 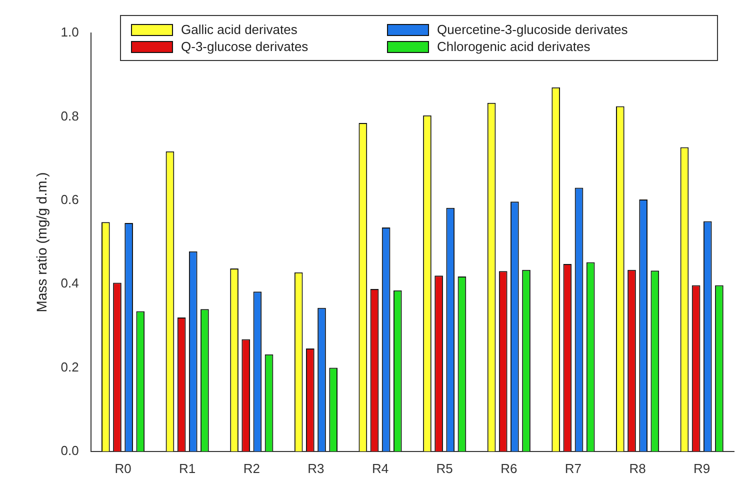 What do you see at coordinates (69, 32) in the screenshot?
I see `y-tick-label: 1.0` at bounding box center [69, 32].